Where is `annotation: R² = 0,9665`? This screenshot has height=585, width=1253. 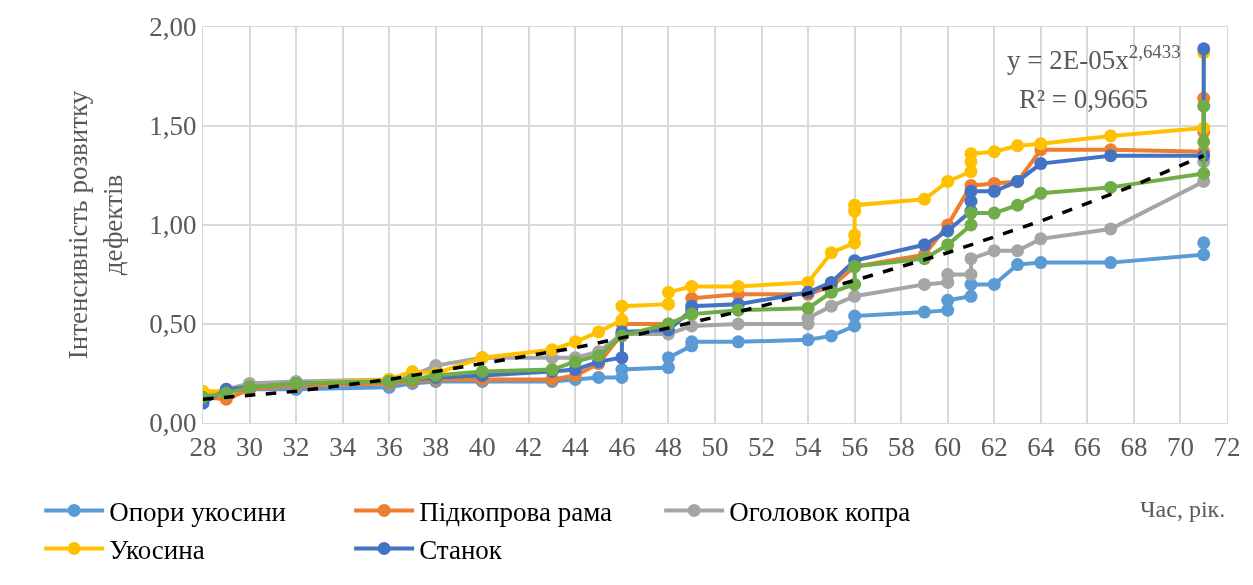
annotation: R² = 0,9665 is located at coordinates (1084, 99).